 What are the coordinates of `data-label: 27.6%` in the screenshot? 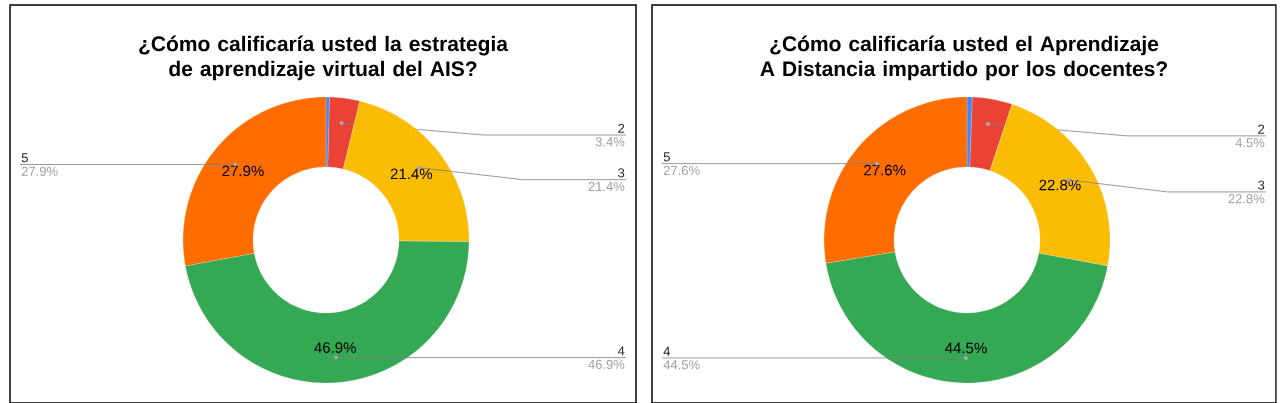 It's located at (885, 170).